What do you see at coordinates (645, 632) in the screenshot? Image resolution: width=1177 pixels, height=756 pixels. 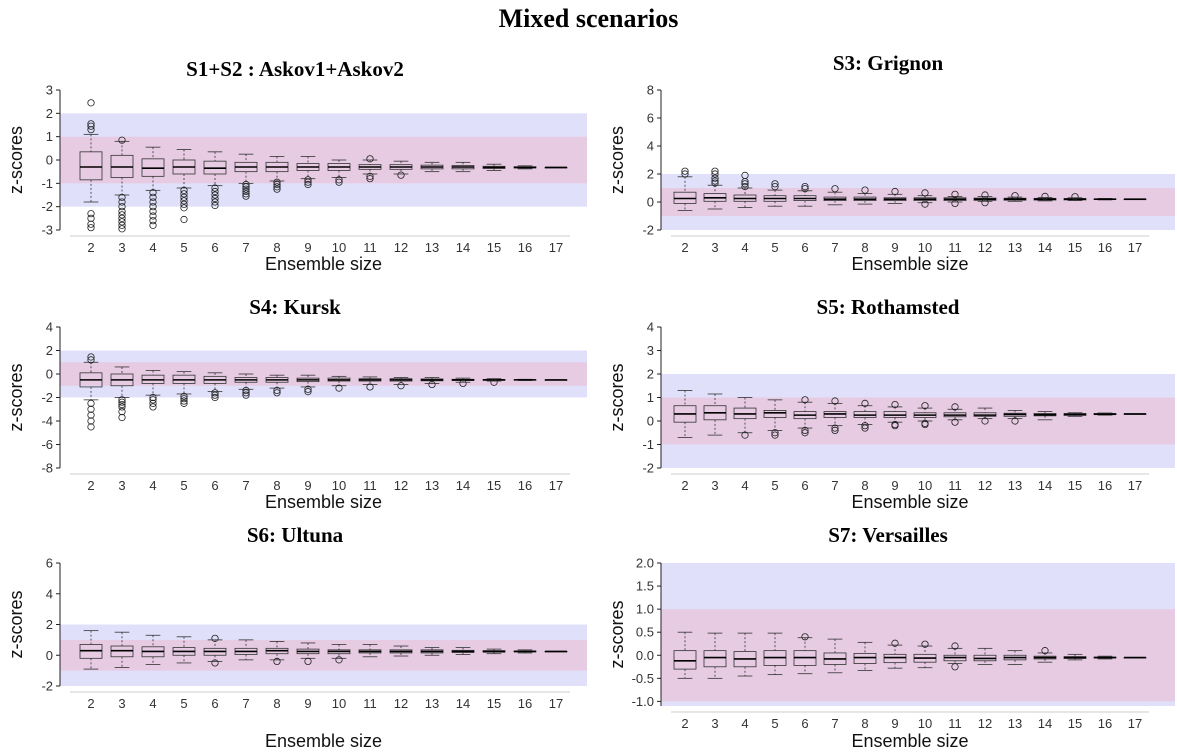 I see `y-tick-label: 0.5` at bounding box center [645, 632].